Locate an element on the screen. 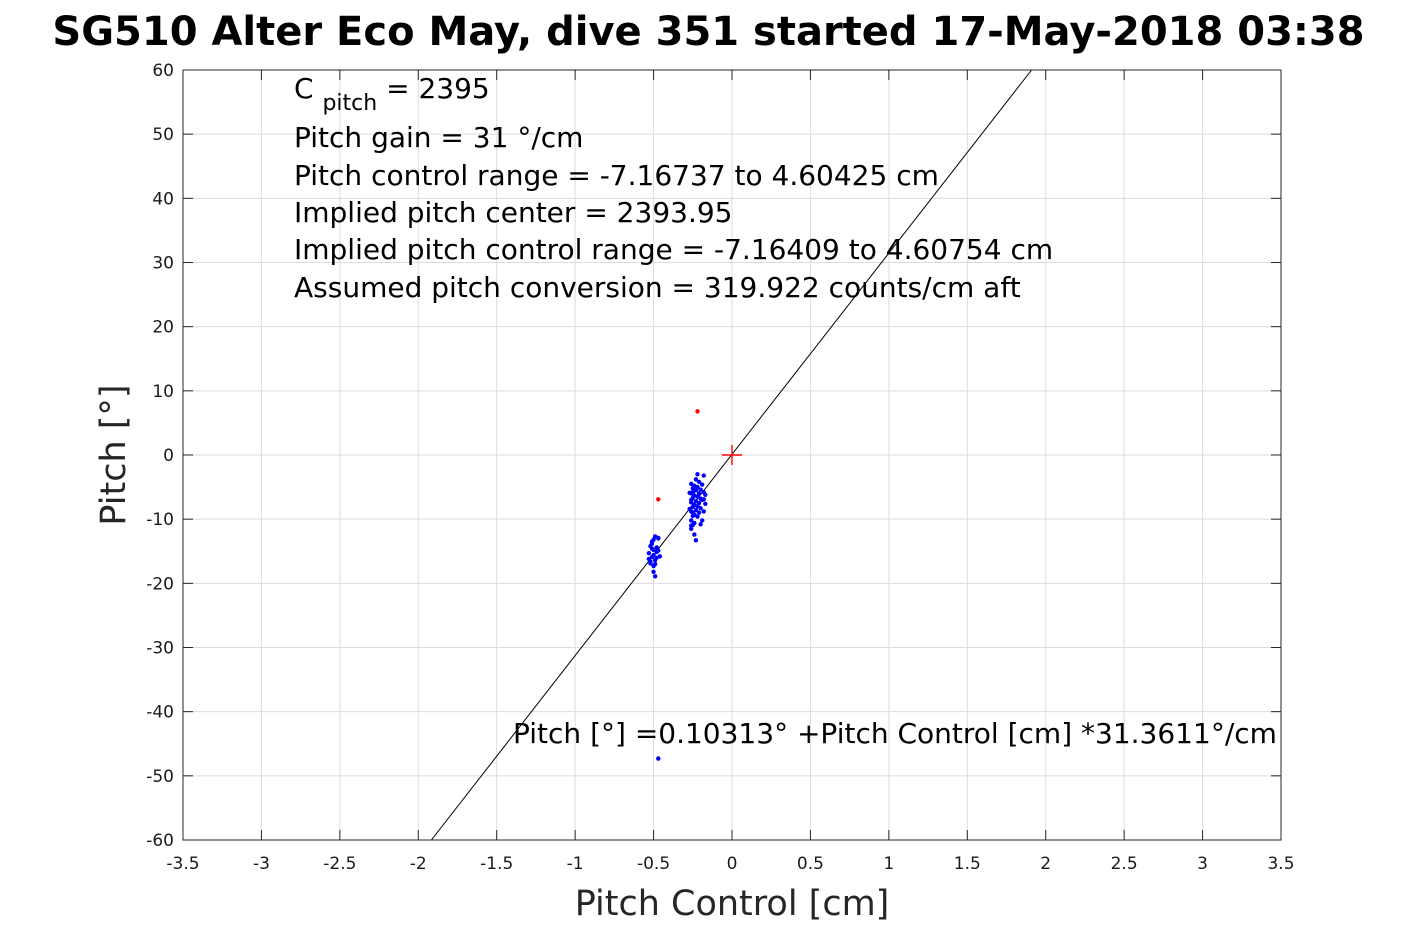 The image size is (1417, 945). x-tick-label: 2 is located at coordinates (1045, 864).